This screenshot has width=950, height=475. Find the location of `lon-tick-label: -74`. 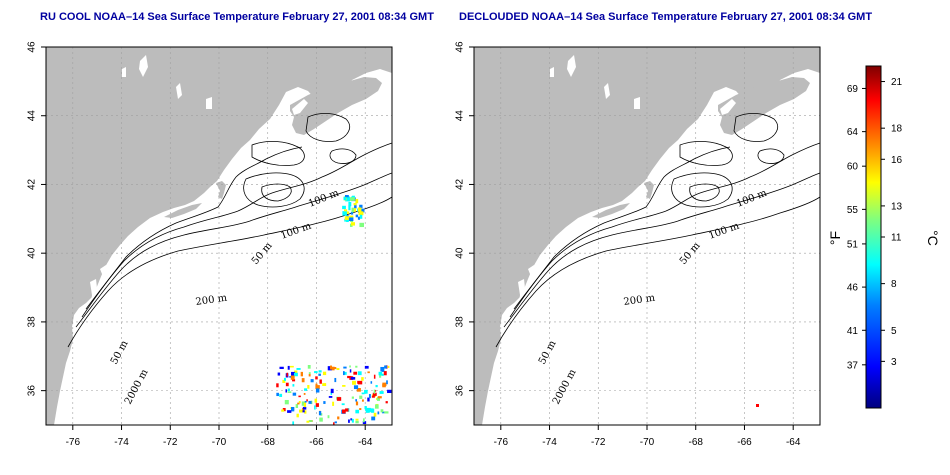

lon-tick-label: -74 is located at coordinates (121, 442).